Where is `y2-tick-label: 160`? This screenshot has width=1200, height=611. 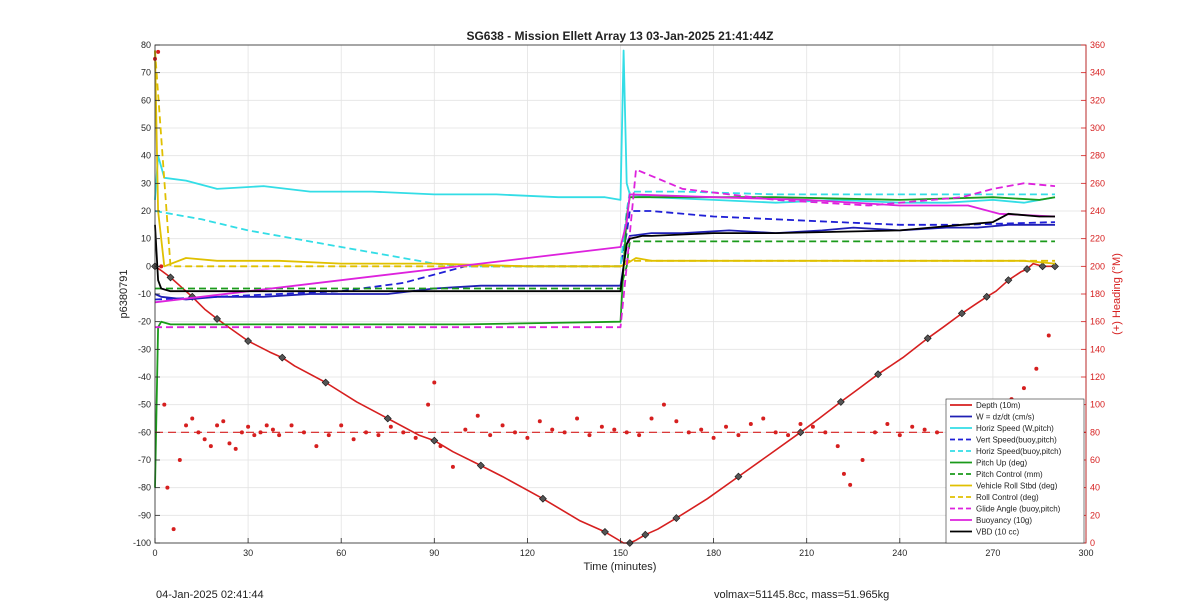
y2-tick-label: 160 is located at coordinates (1097, 322).